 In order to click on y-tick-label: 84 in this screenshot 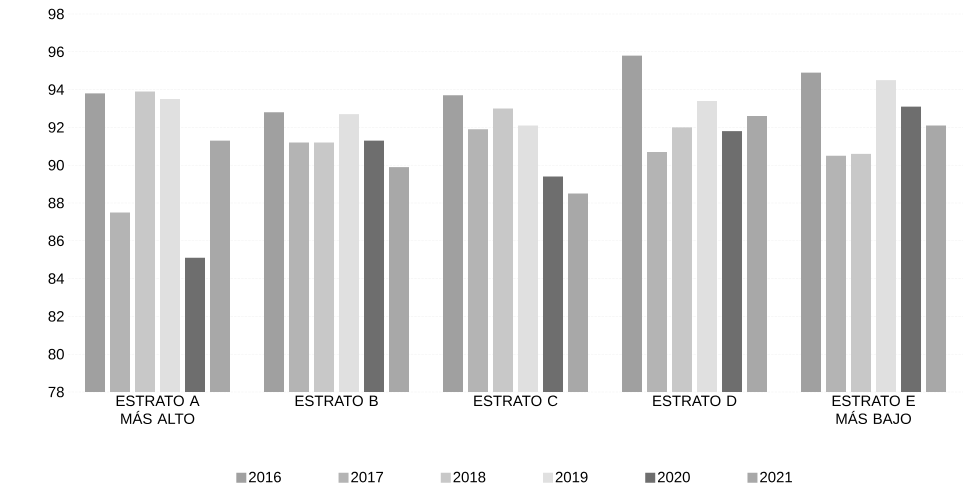, I will do `click(56, 278)`.